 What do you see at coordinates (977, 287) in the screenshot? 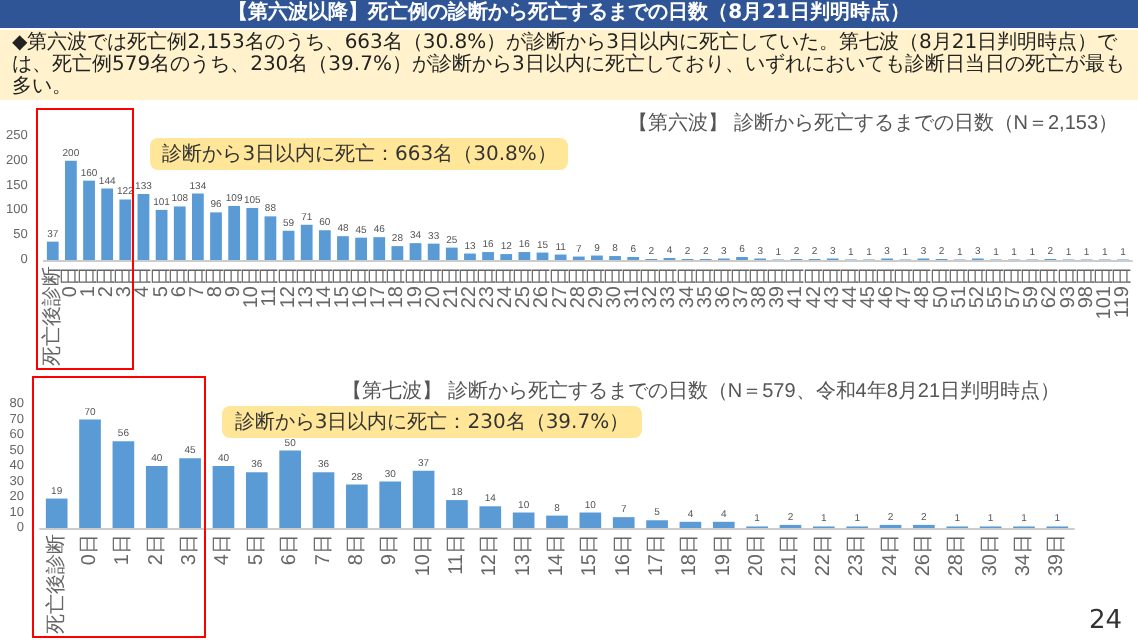
I see `x-tick-label: 52日` at bounding box center [977, 287].